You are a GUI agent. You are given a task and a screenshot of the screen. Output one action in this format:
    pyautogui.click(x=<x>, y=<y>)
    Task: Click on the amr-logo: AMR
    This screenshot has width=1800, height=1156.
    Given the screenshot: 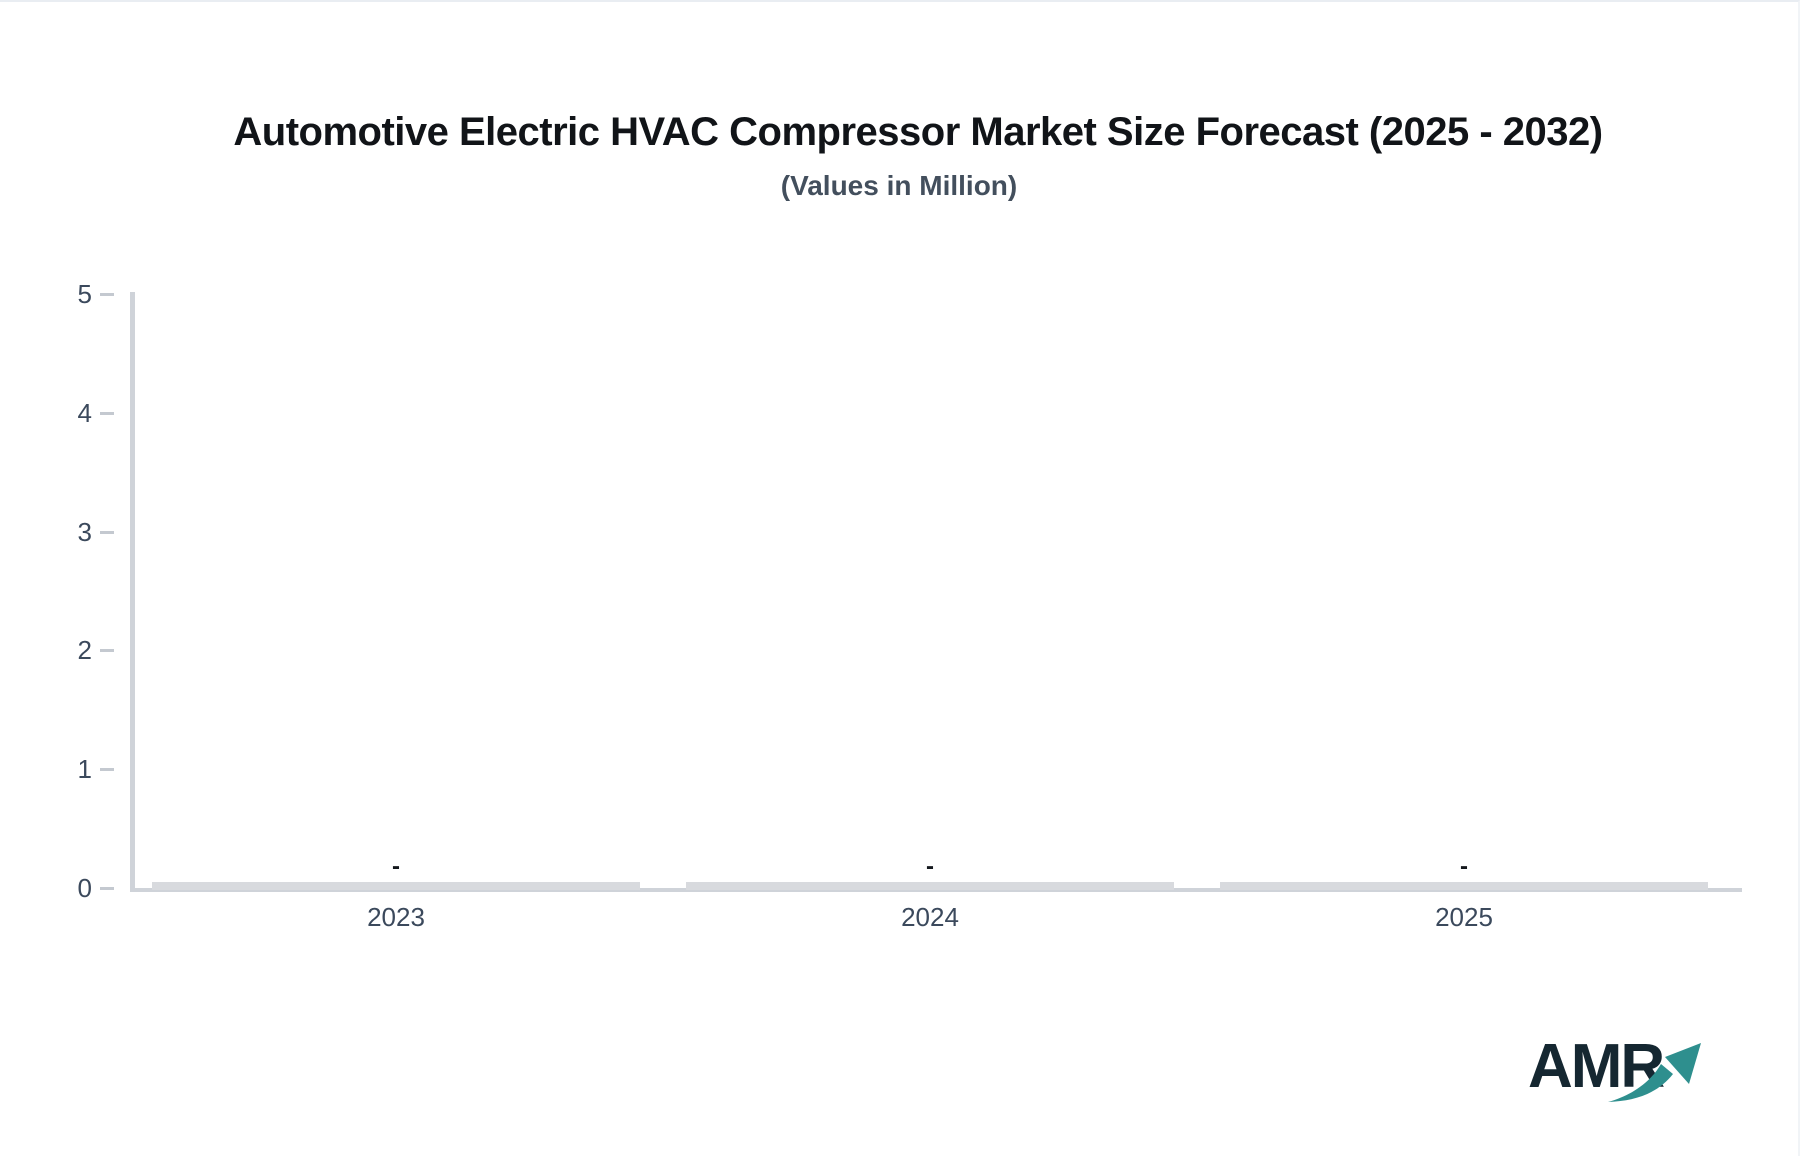 What is the action you would take?
    pyautogui.click(x=1633, y=1074)
    